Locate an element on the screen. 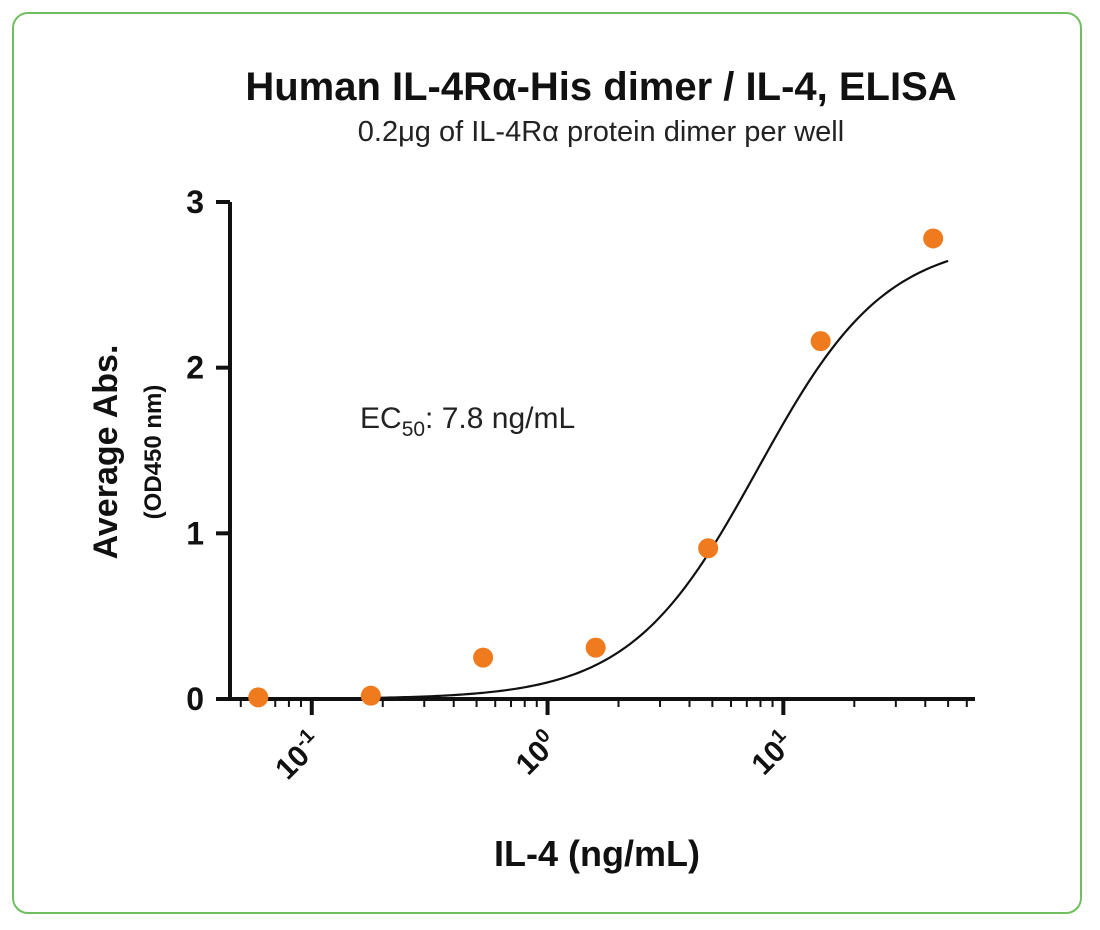 The width and height of the screenshot is (1100, 930). y-axis-label-group: Average Abs. (OD450 nm) is located at coordinates (127, 452).